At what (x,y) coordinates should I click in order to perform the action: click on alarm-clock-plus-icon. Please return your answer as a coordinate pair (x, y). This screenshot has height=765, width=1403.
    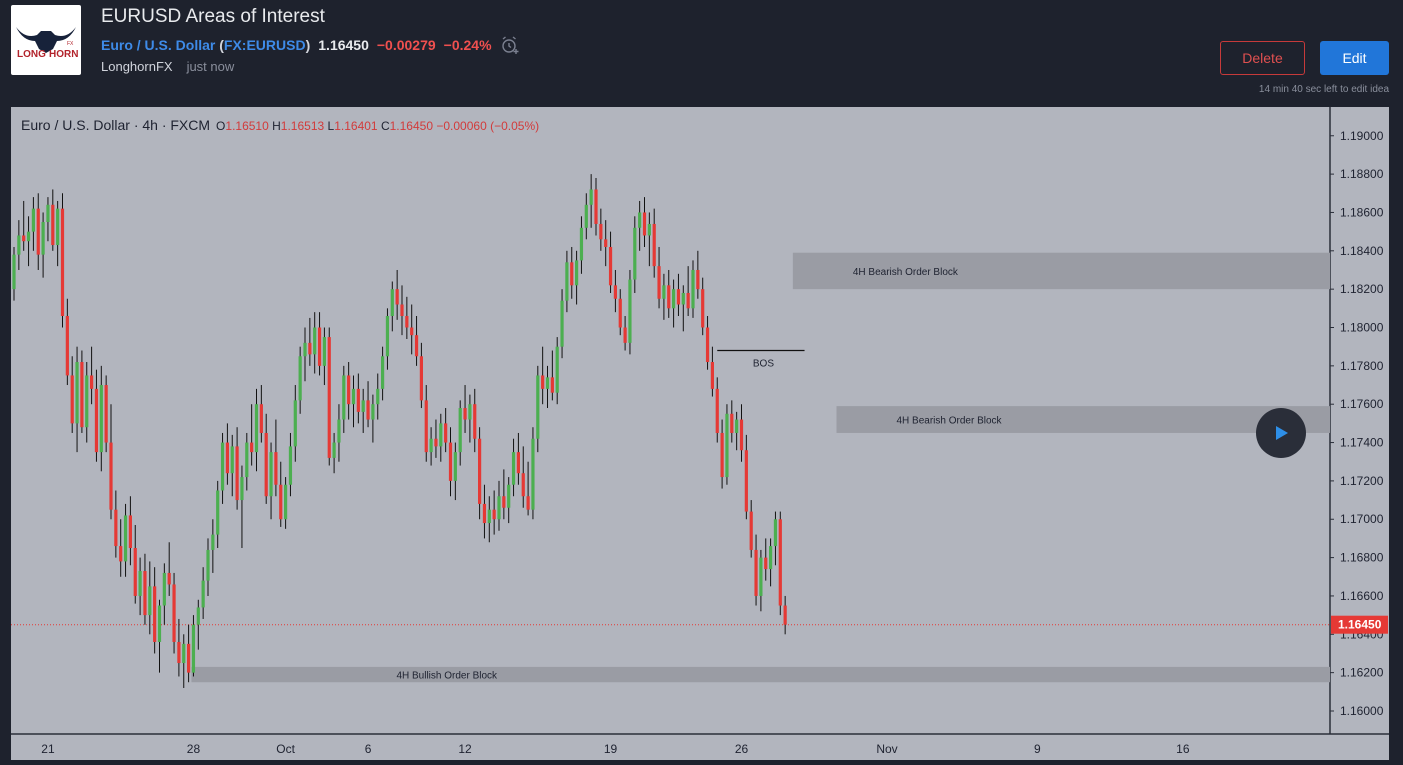
    Looking at the image, I should click on (510, 45).